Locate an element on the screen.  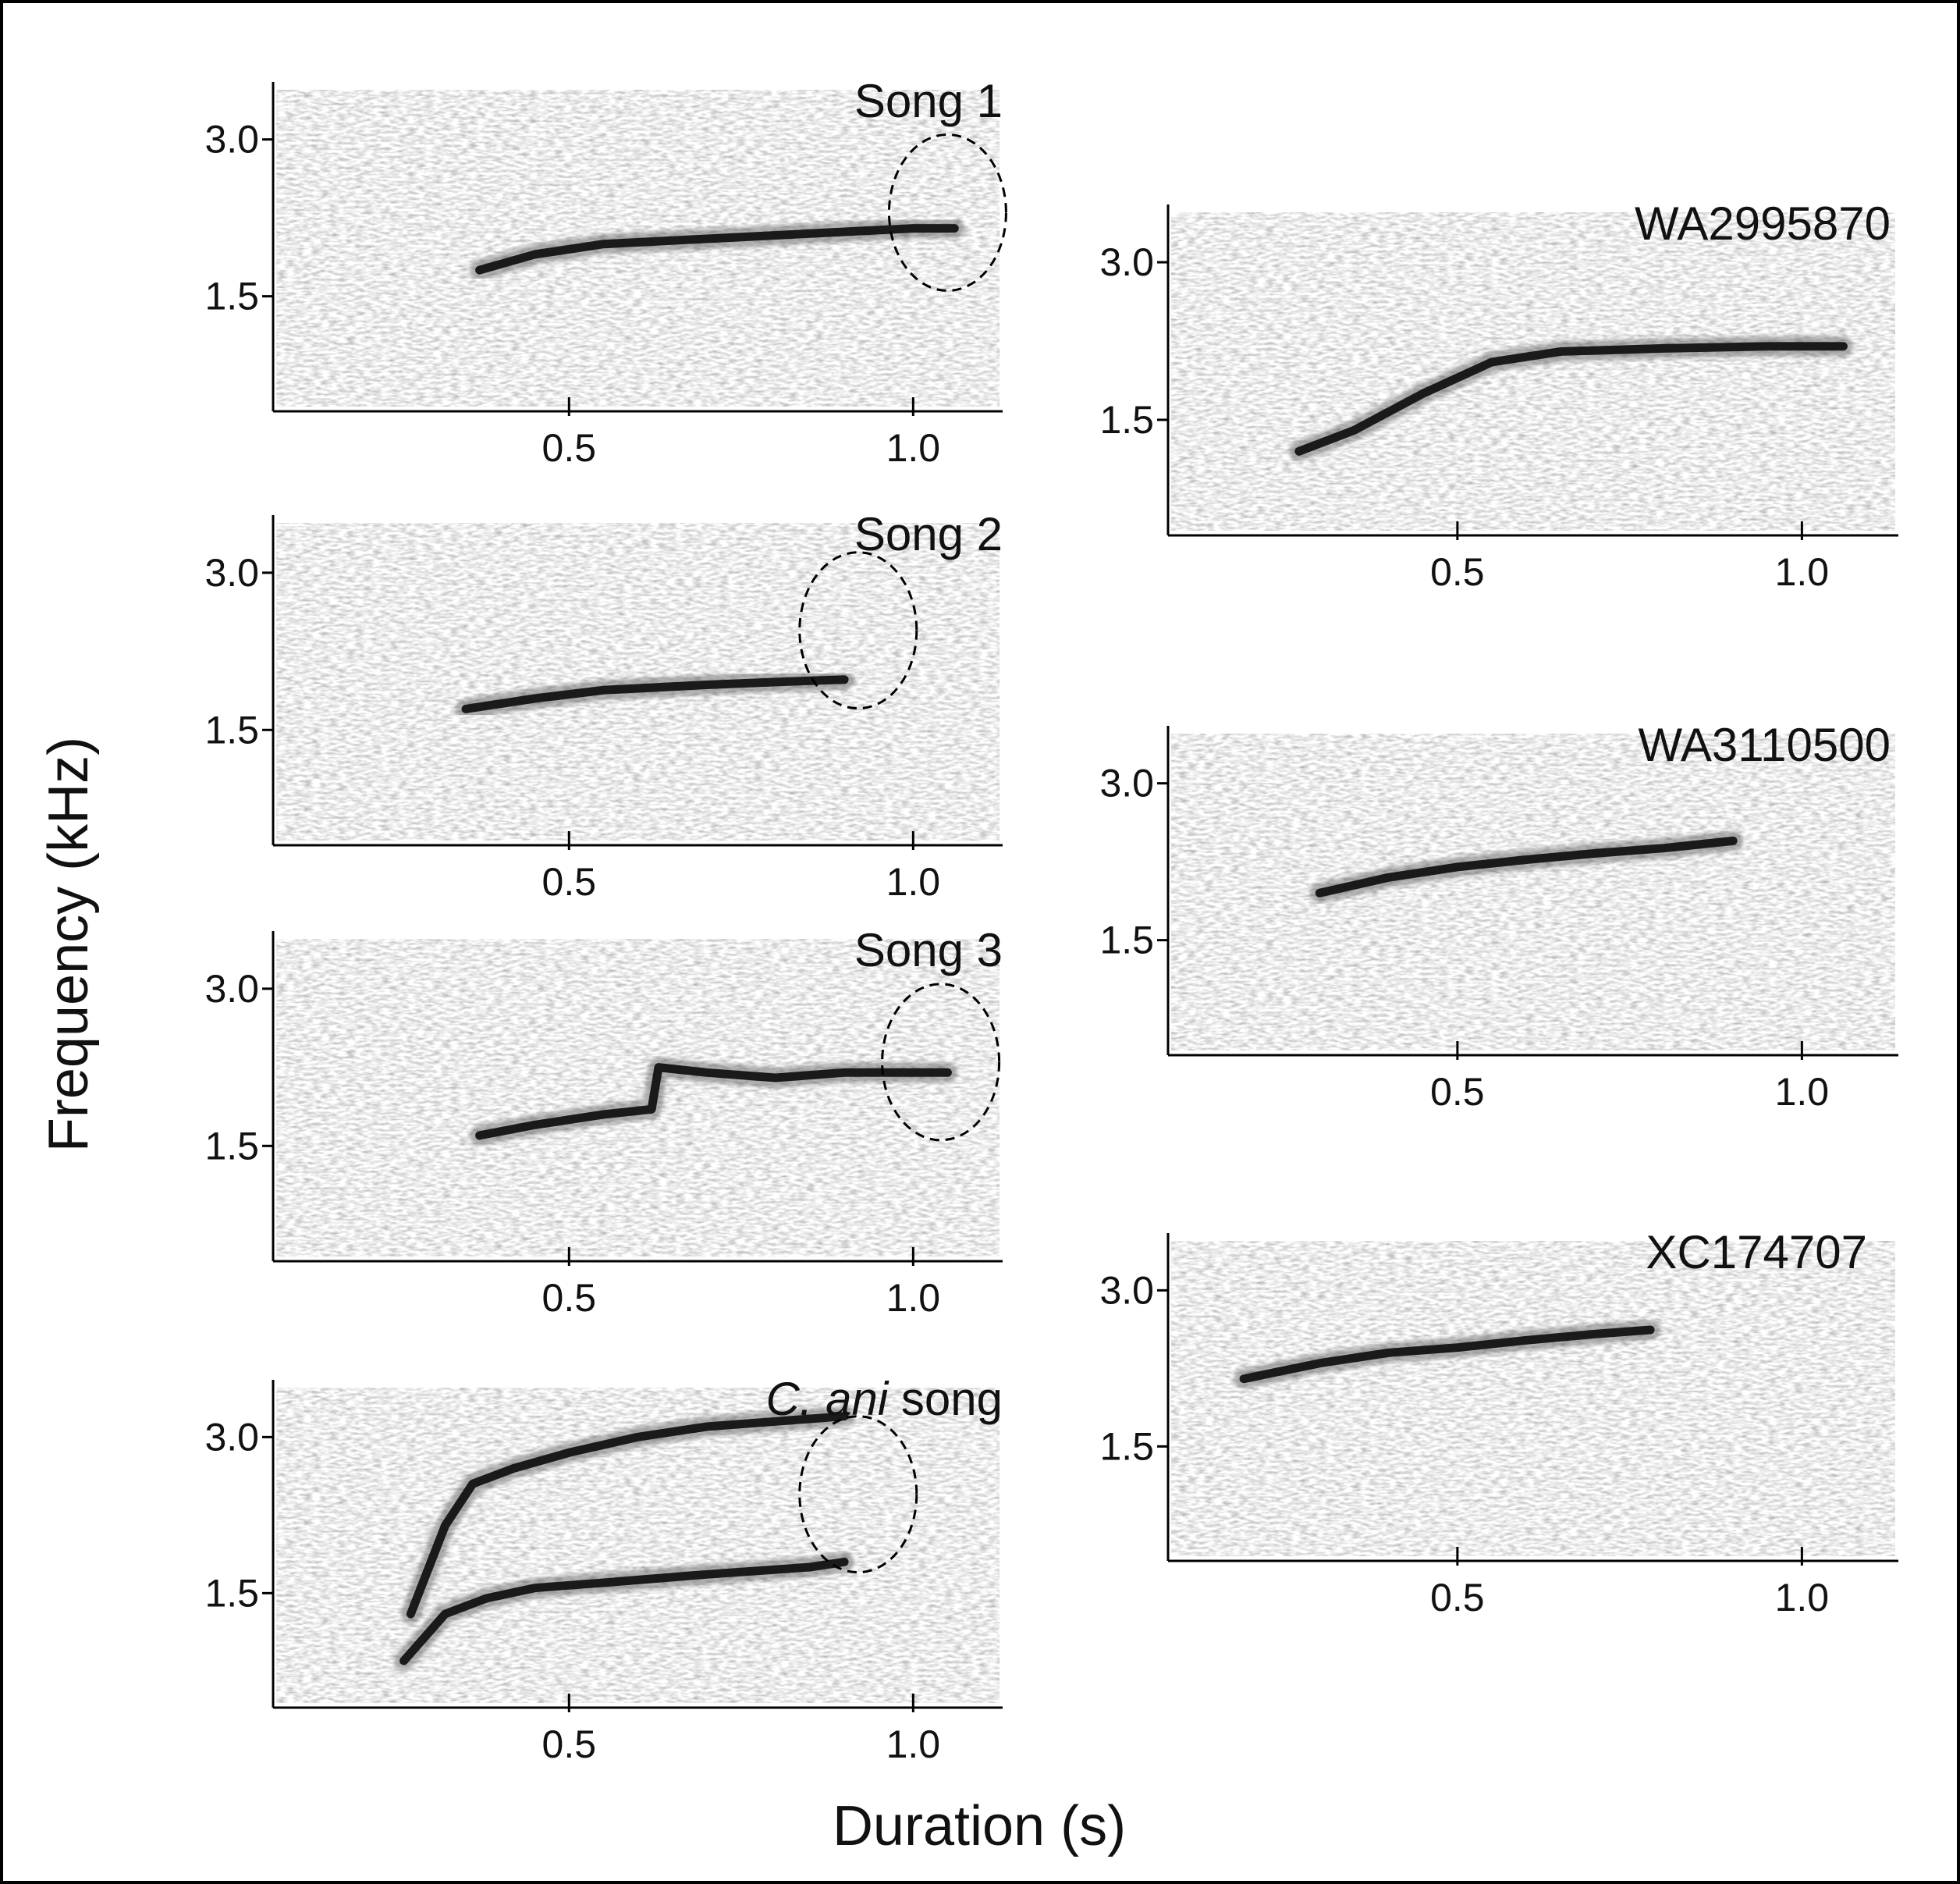
spectrogram-panel: 1.5 3.0 0.5 1.0 Song 3 is located at coordinates (603, 1122).